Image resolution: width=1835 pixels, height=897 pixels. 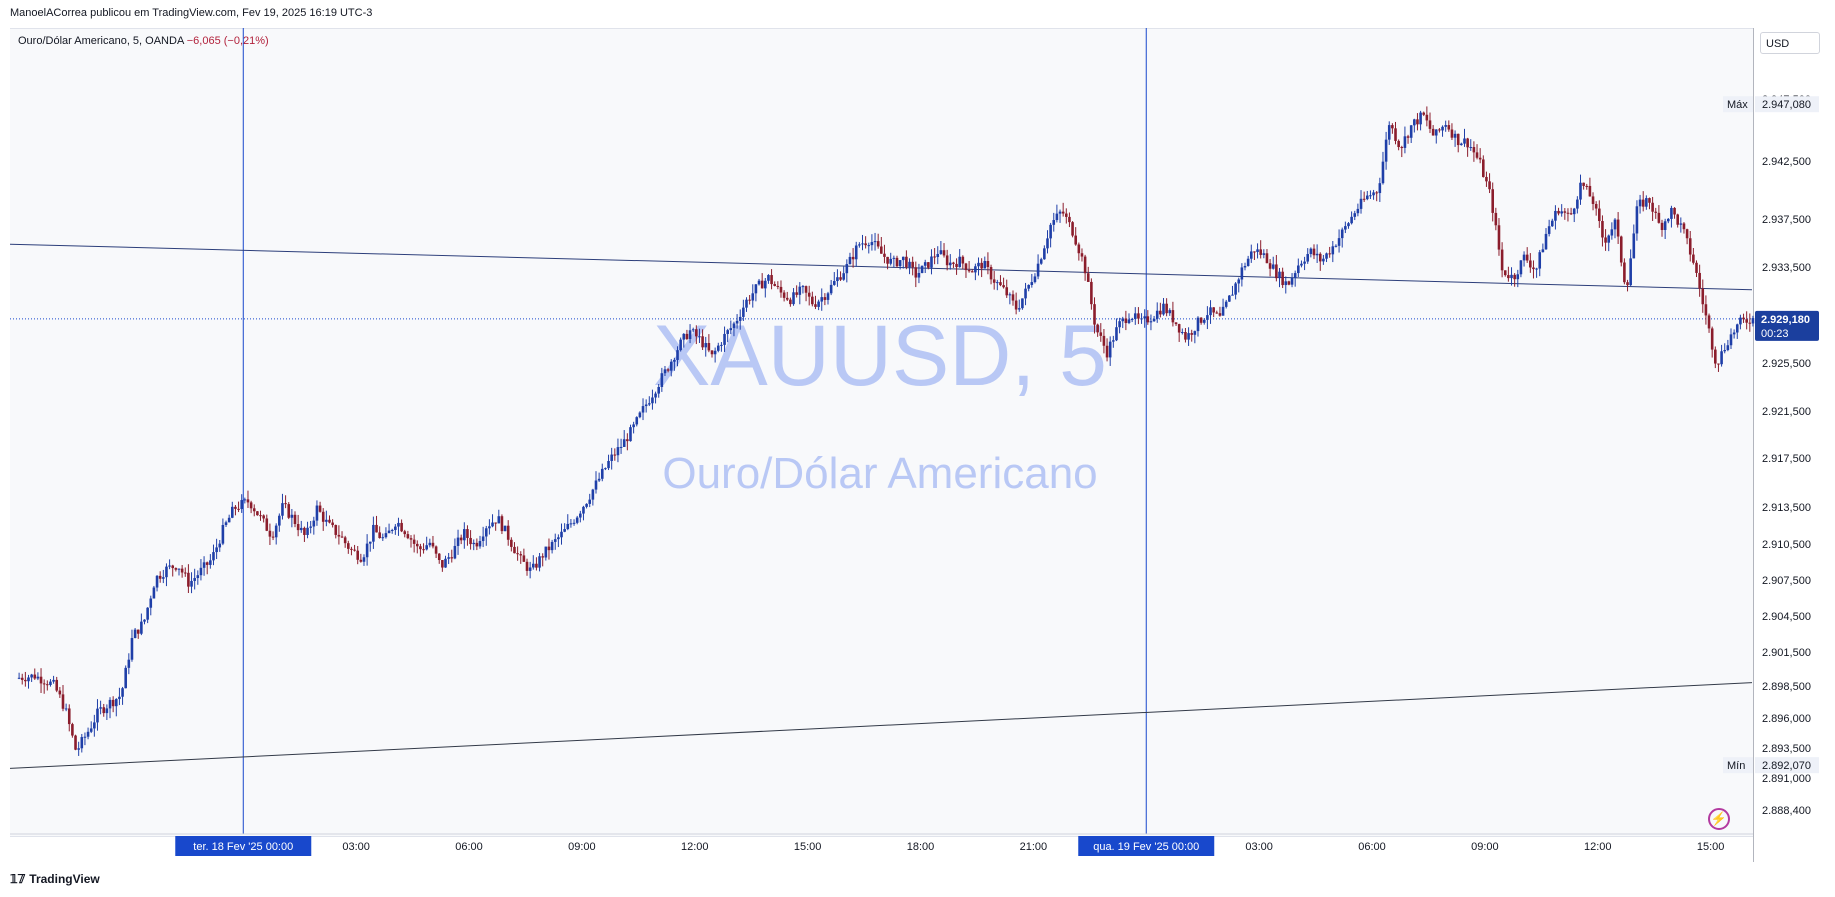 What do you see at coordinates (1775, 334) in the screenshot?
I see `bar-countdown: 00:23` at bounding box center [1775, 334].